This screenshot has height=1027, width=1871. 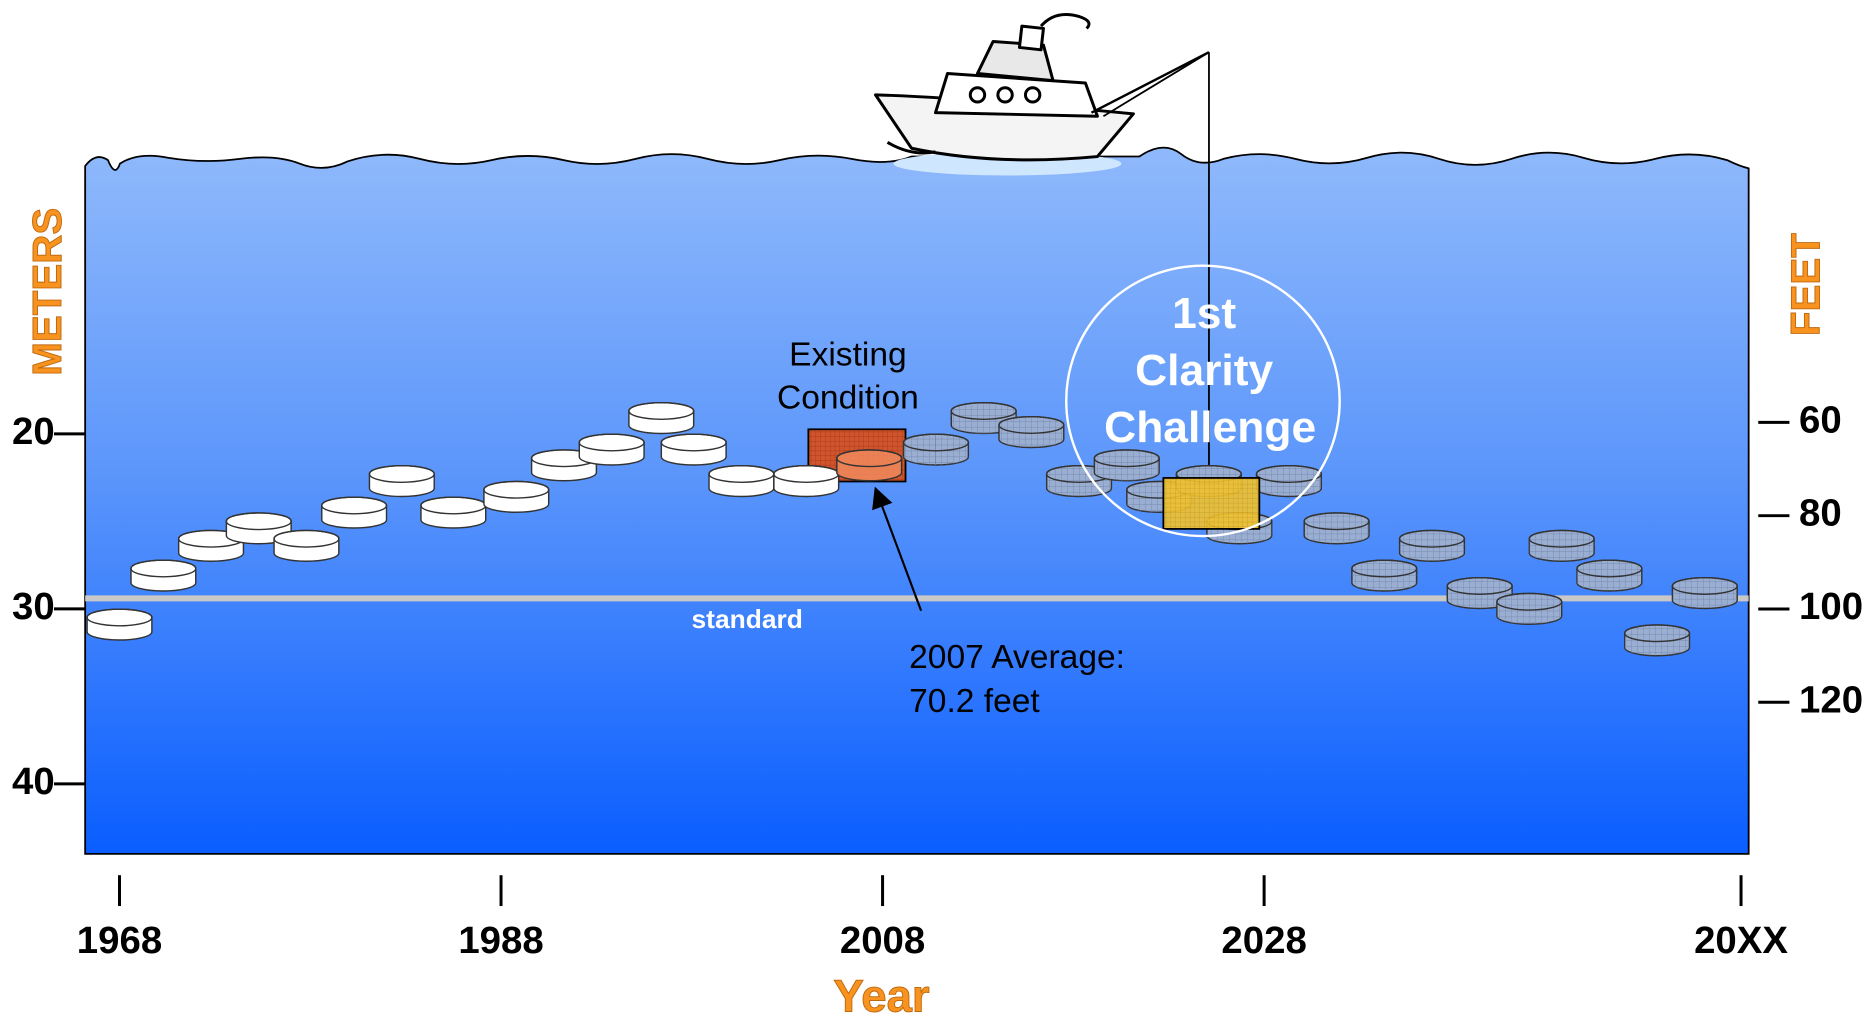 What do you see at coordinates (1820, 513) in the screenshot?
I see `y2-tick-label: 80` at bounding box center [1820, 513].